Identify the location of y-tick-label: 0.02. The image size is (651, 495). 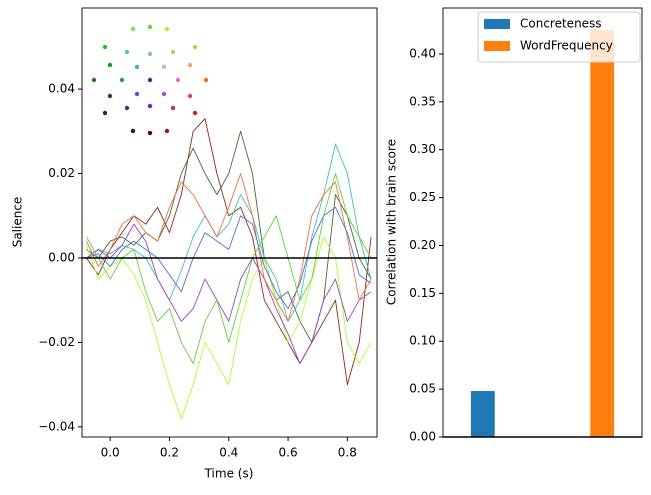
(61, 173).